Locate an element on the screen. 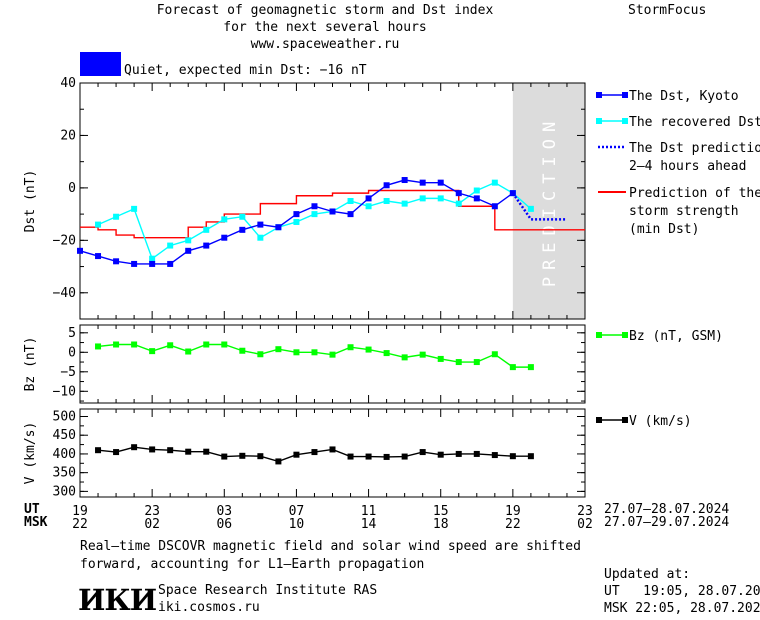 The height and width of the screenshot is (620, 760). v-ytick-label: 450 is located at coordinates (64, 435).